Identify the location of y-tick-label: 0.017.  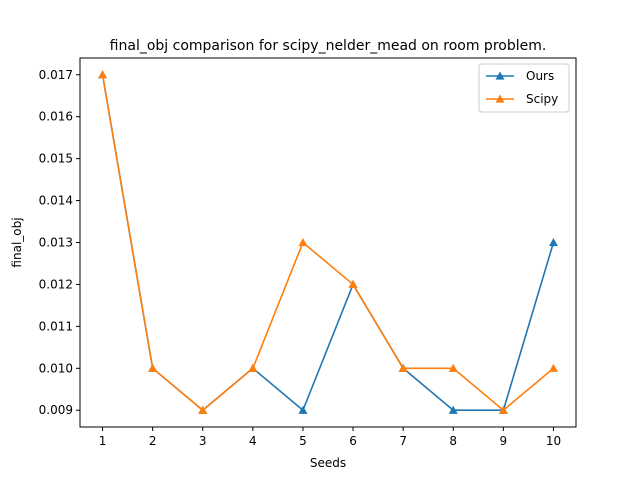
(56, 75).